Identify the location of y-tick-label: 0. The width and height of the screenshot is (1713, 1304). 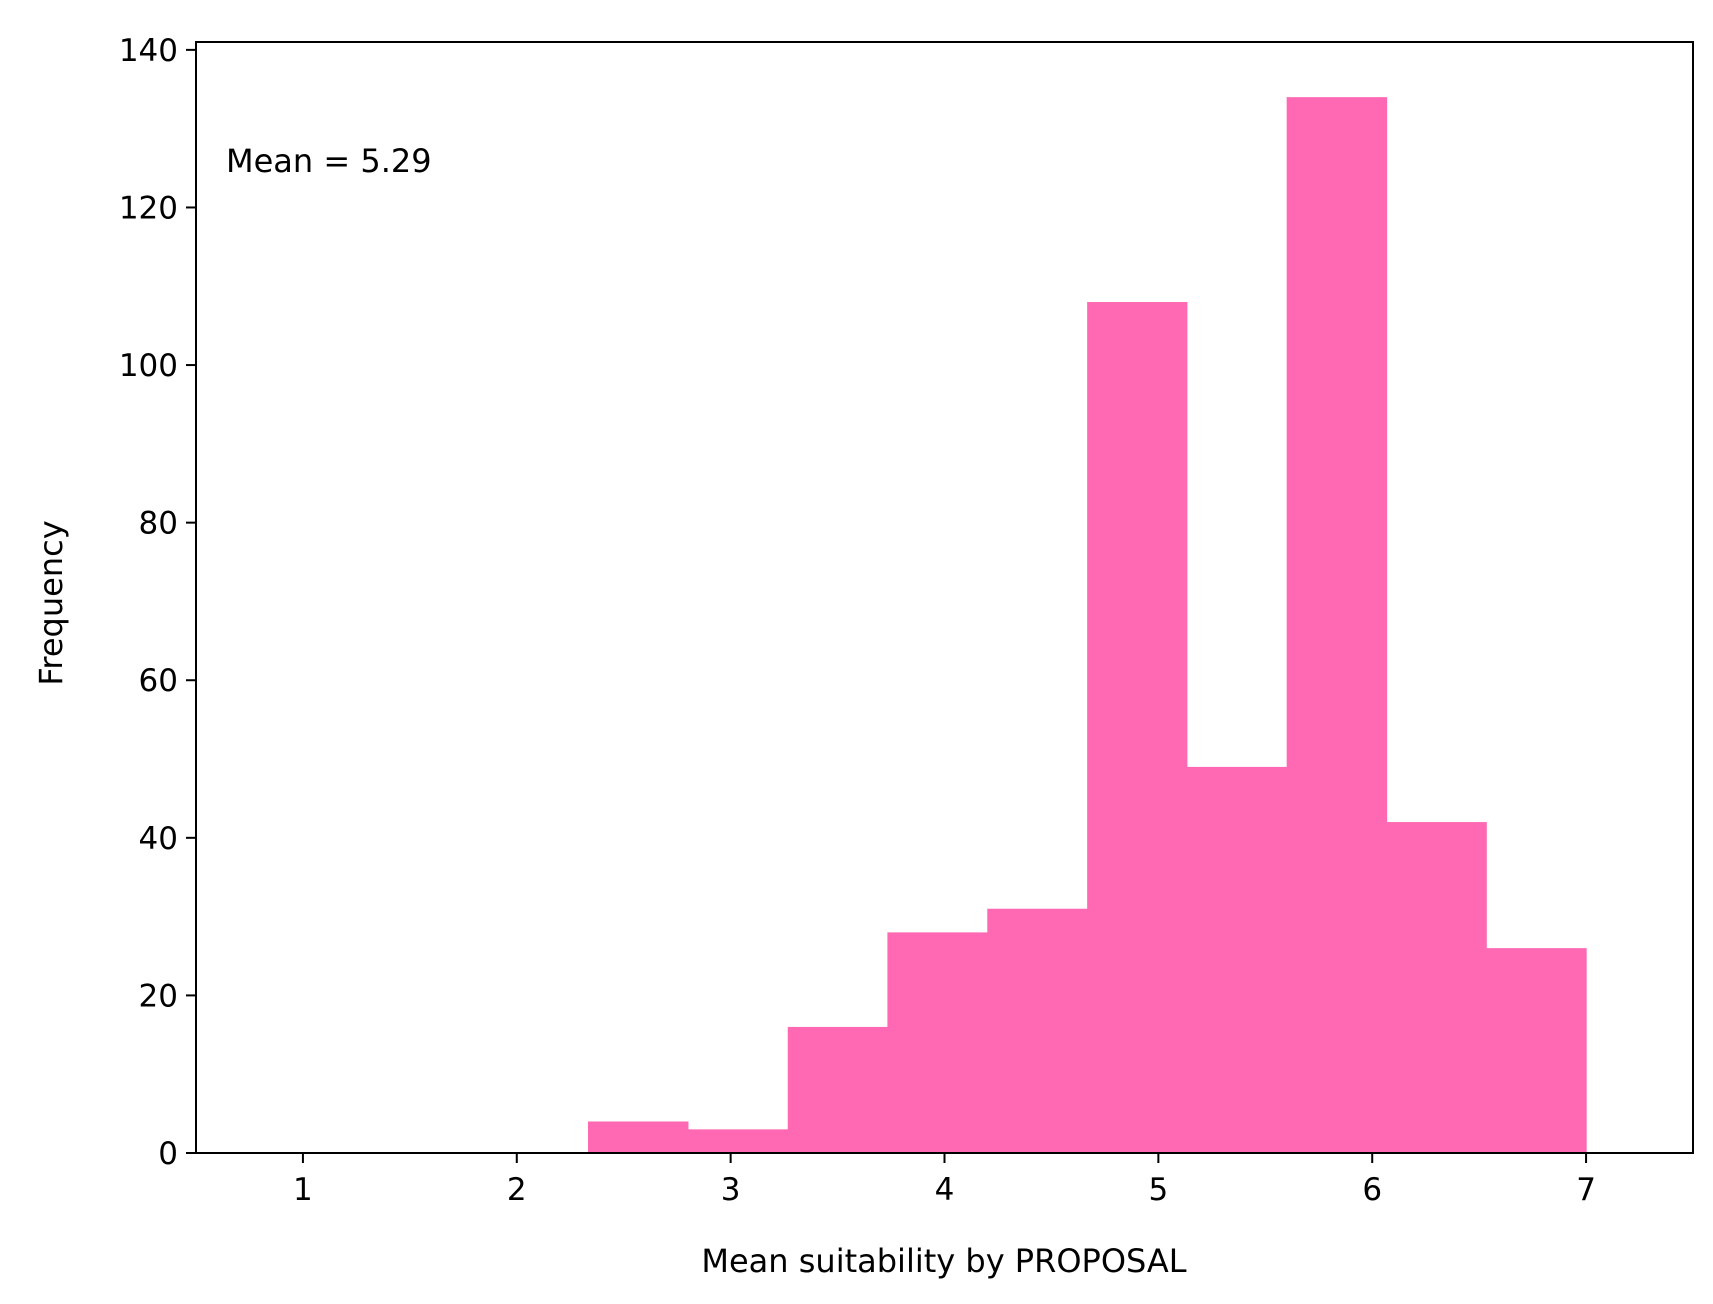
(168, 1154).